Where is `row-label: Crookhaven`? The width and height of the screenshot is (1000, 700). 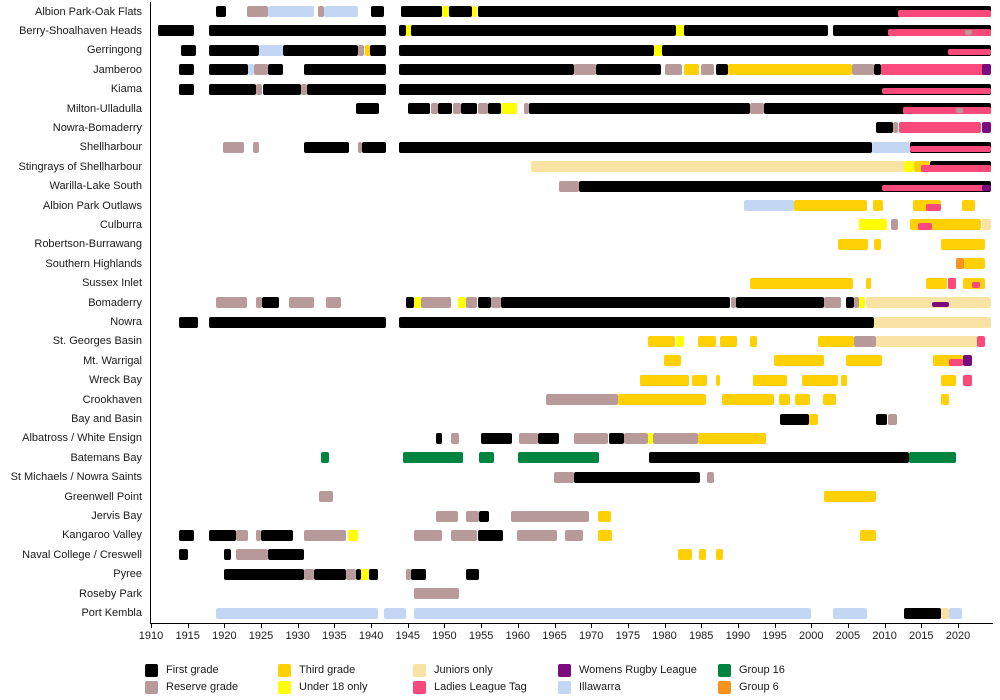 row-label: Crookhaven is located at coordinates (112, 399).